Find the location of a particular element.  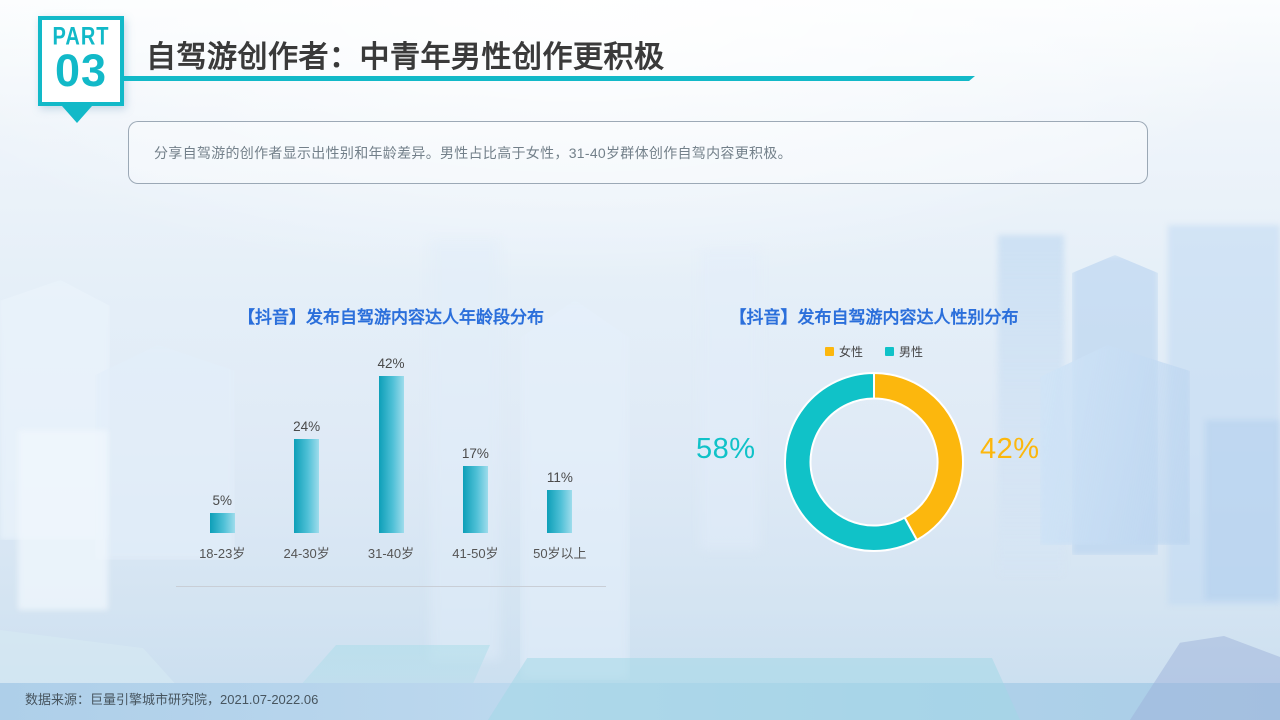

bottom-facet is located at coordinates (754, 689).